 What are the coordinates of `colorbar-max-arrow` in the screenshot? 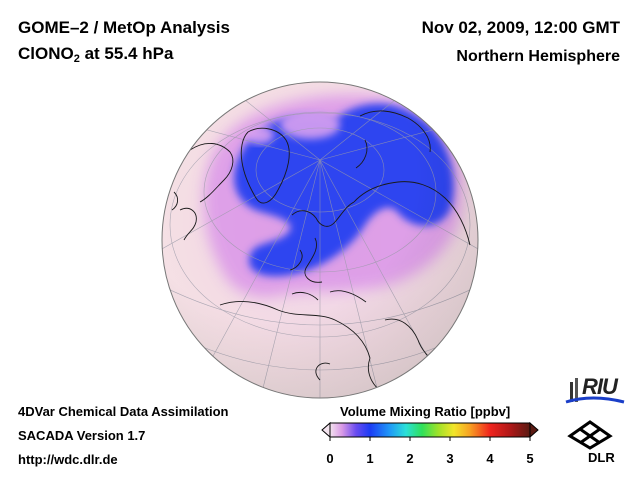 It's located at (534, 430).